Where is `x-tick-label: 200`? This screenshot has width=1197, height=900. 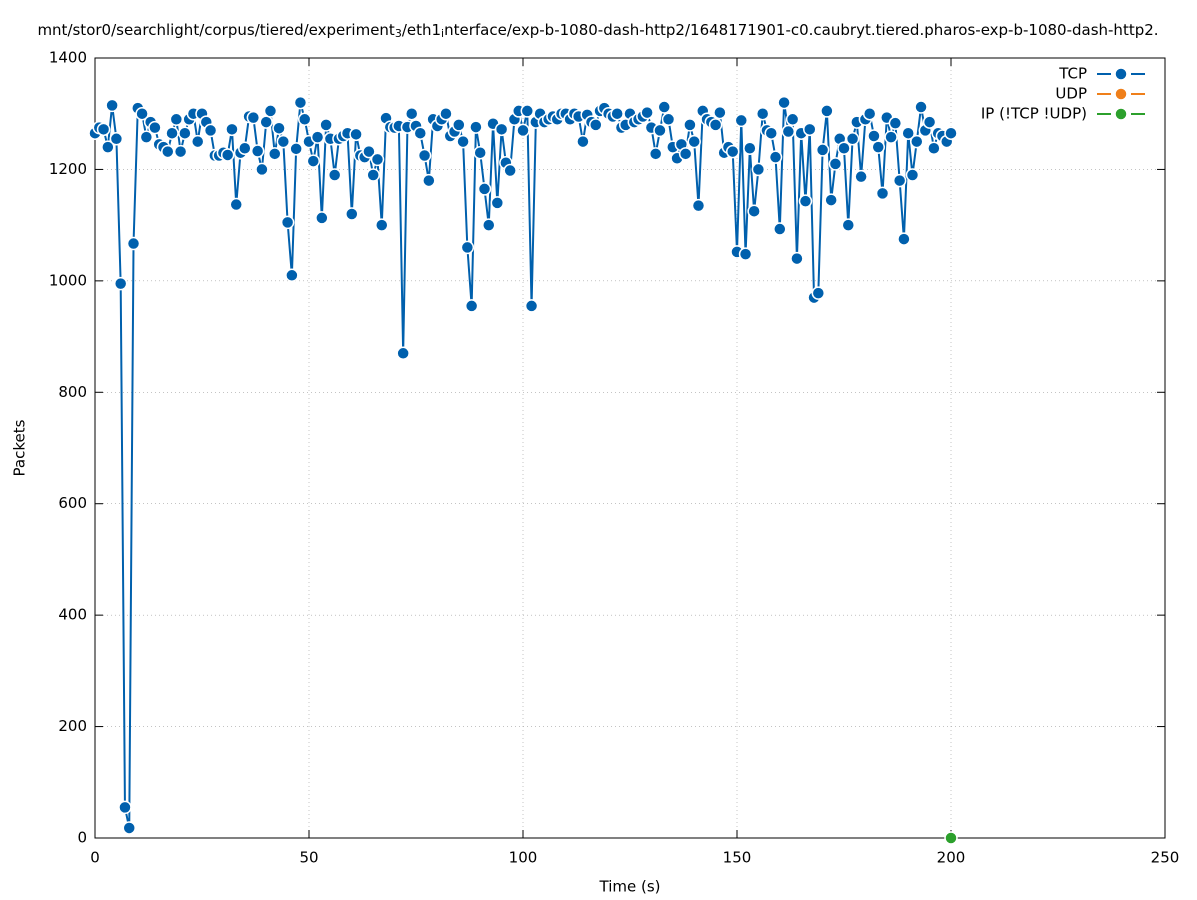
x-tick-label: 200 is located at coordinates (951, 858).